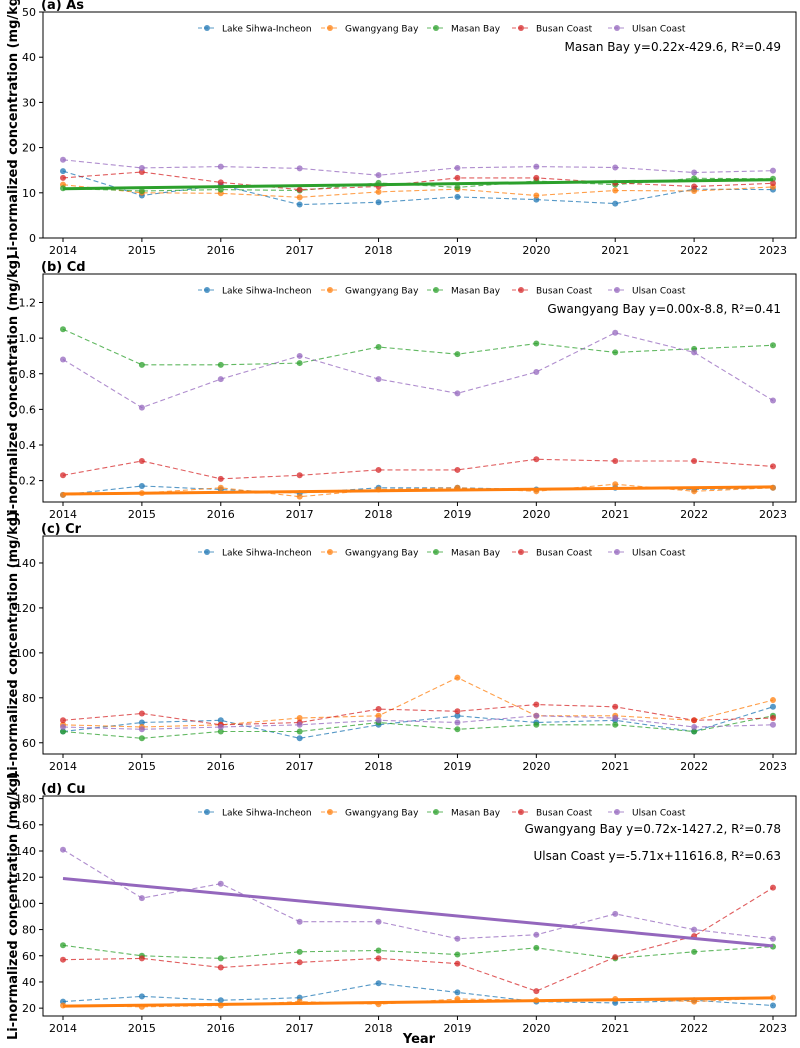  I want to click on y-tick-label: 140, so click(25, 851).